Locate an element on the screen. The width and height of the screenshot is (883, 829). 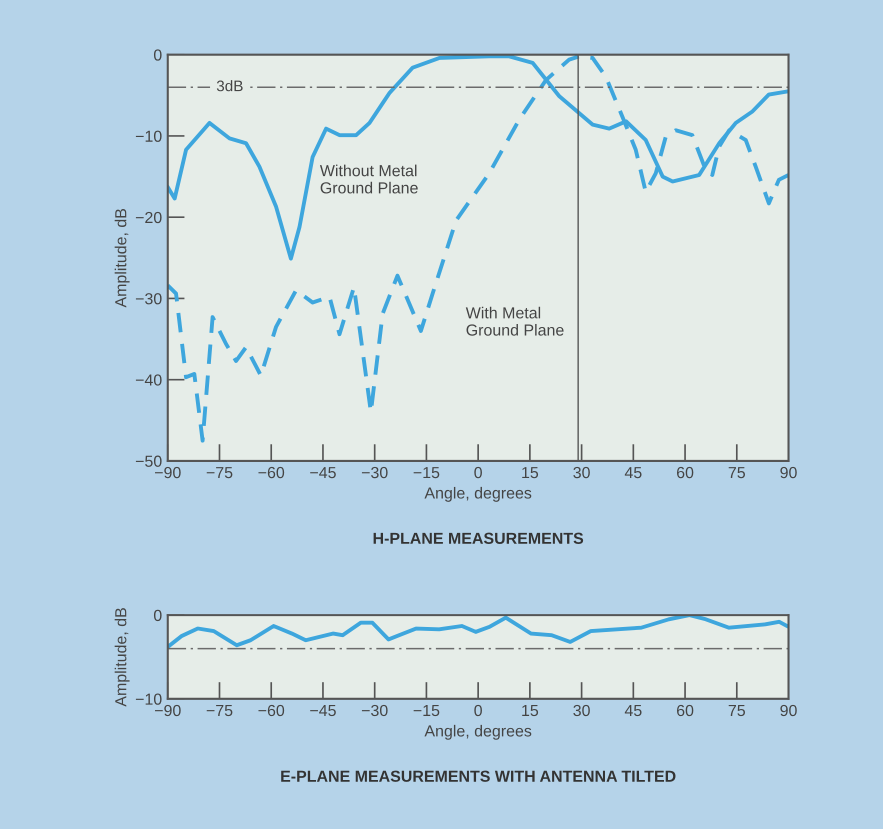
text: E-PLANE MEASUREMENTS WITH ANTENNA TILTED is located at coordinates (478, 776).